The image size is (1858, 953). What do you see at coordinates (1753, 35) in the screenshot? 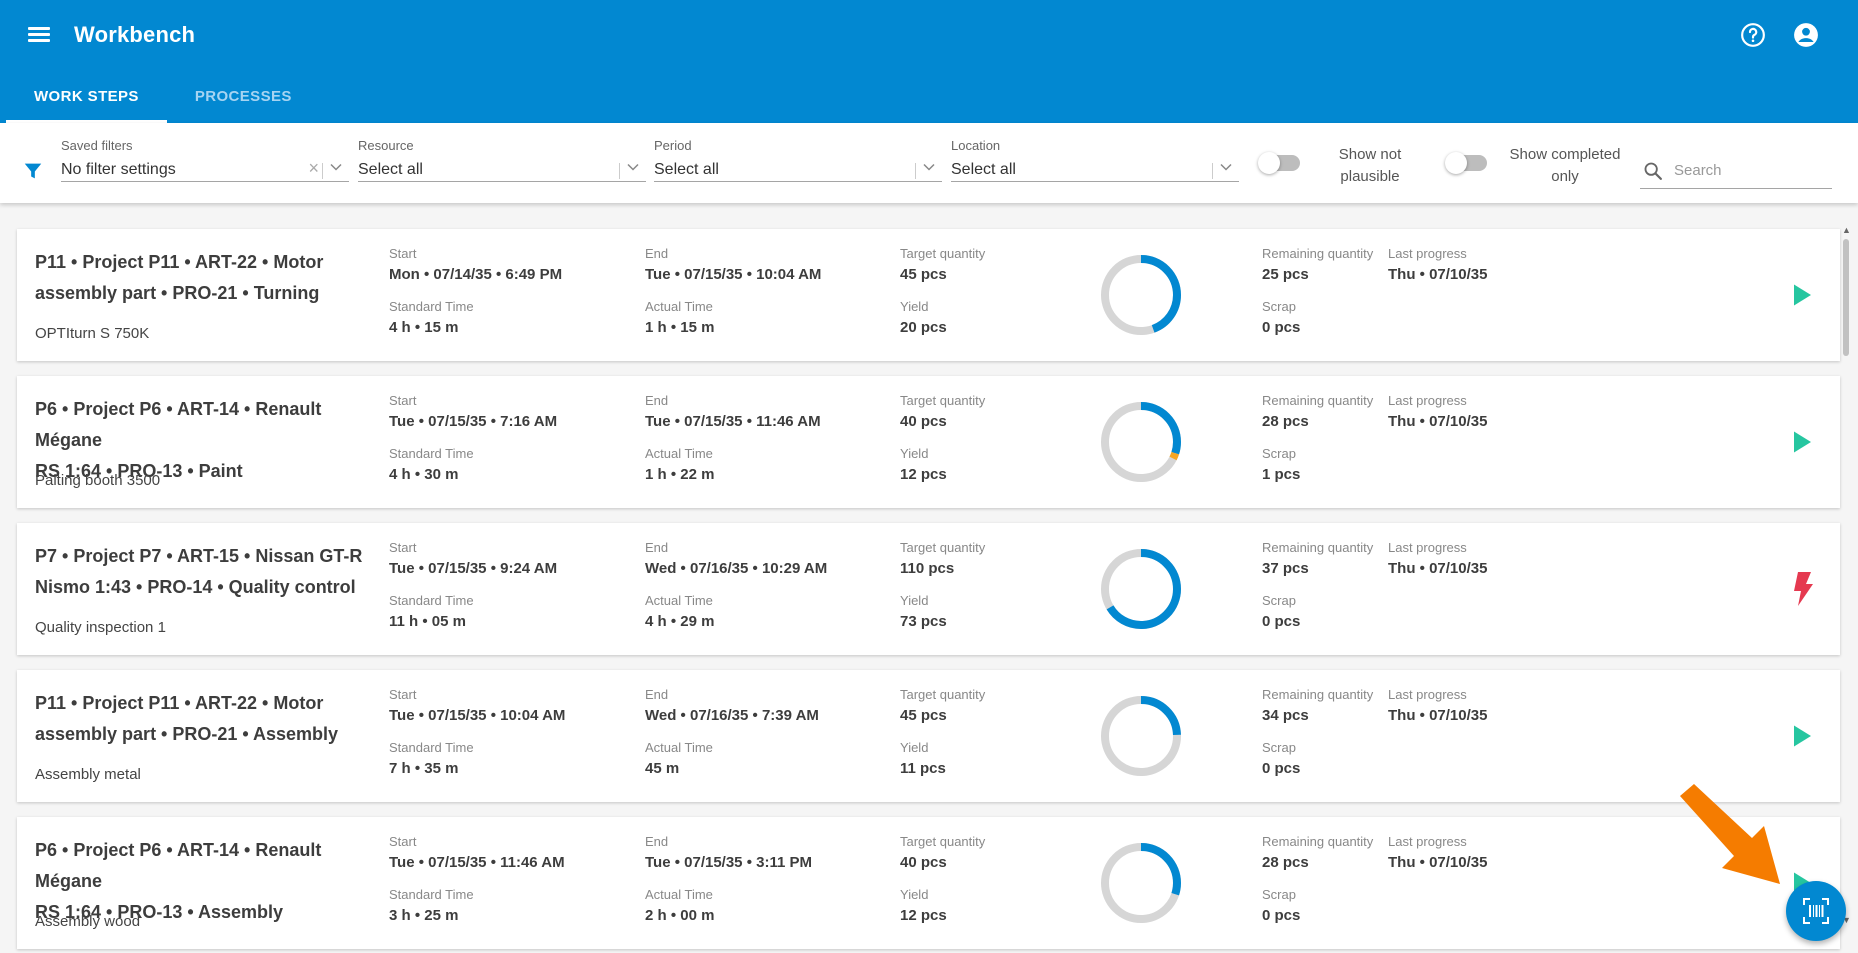
I see `help-circle-icon` at bounding box center [1753, 35].